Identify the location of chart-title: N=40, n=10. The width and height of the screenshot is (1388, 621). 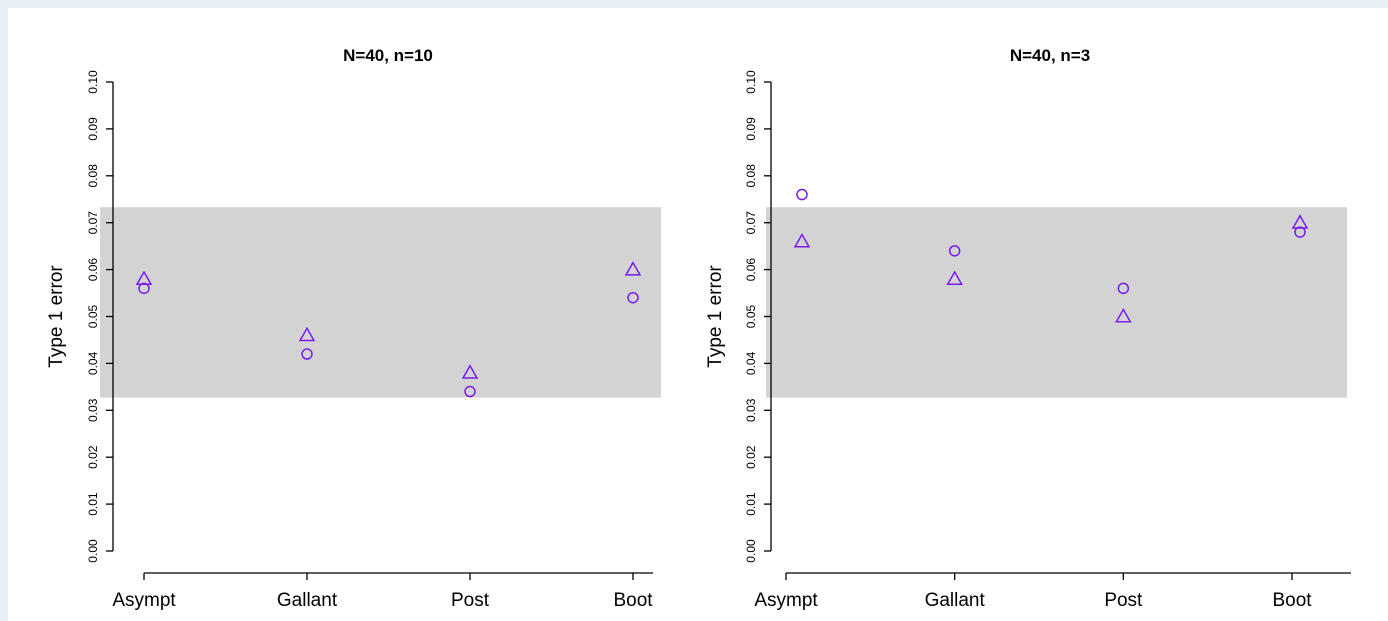
(388, 55).